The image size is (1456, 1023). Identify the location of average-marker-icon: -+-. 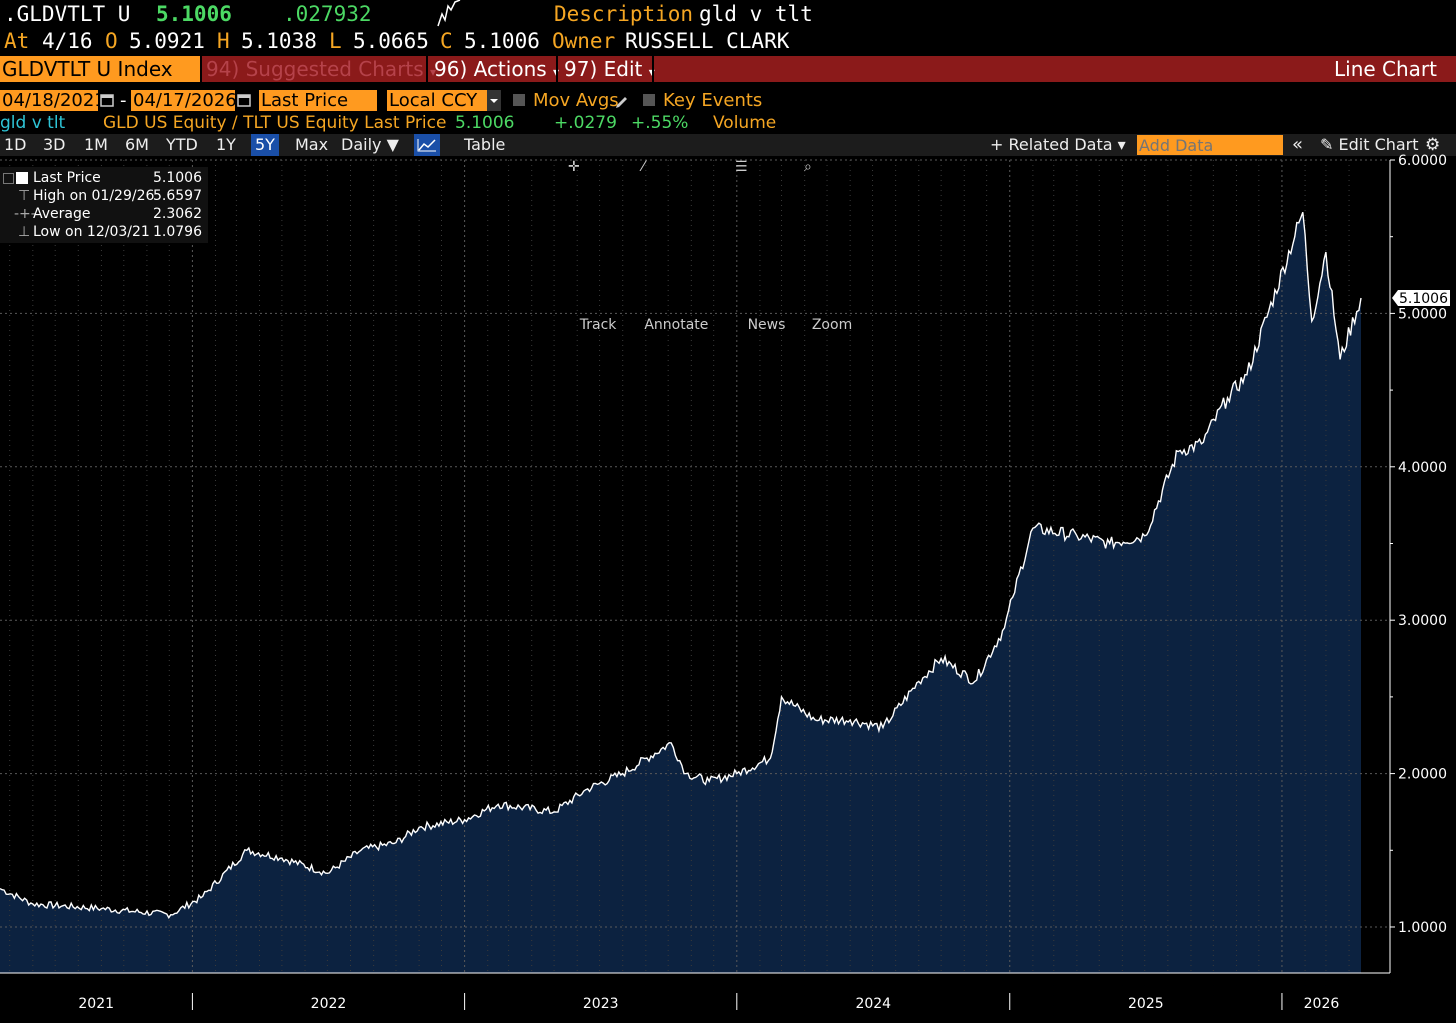
(25, 214).